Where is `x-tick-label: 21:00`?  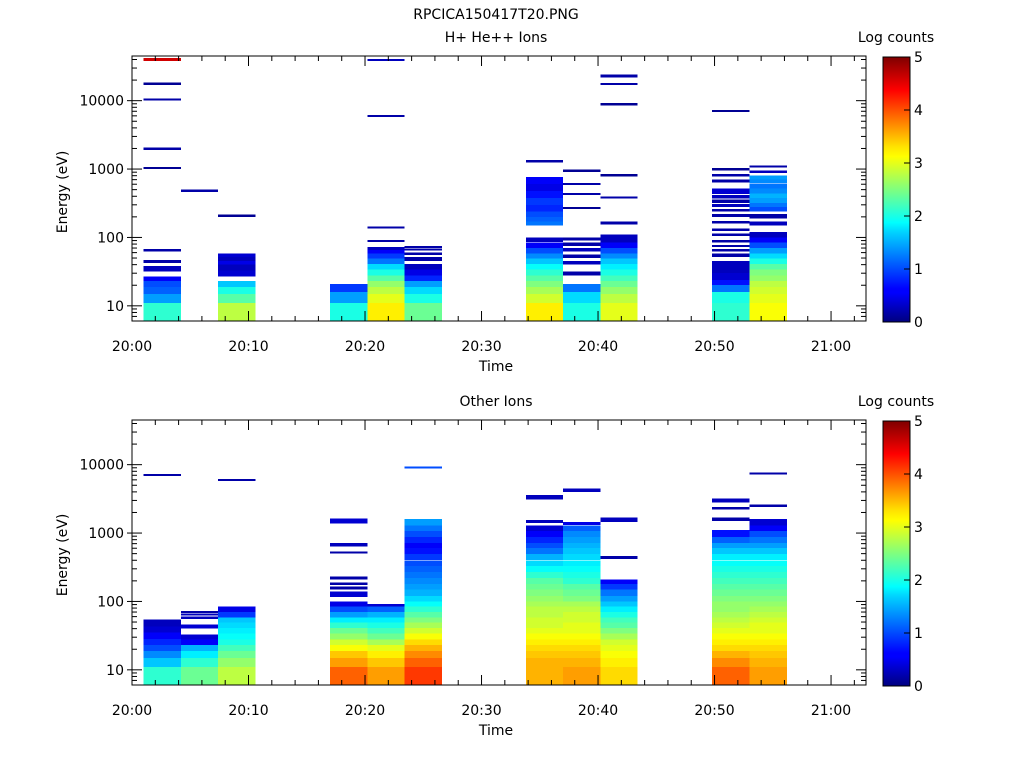 x-tick-label: 21:00 is located at coordinates (831, 711).